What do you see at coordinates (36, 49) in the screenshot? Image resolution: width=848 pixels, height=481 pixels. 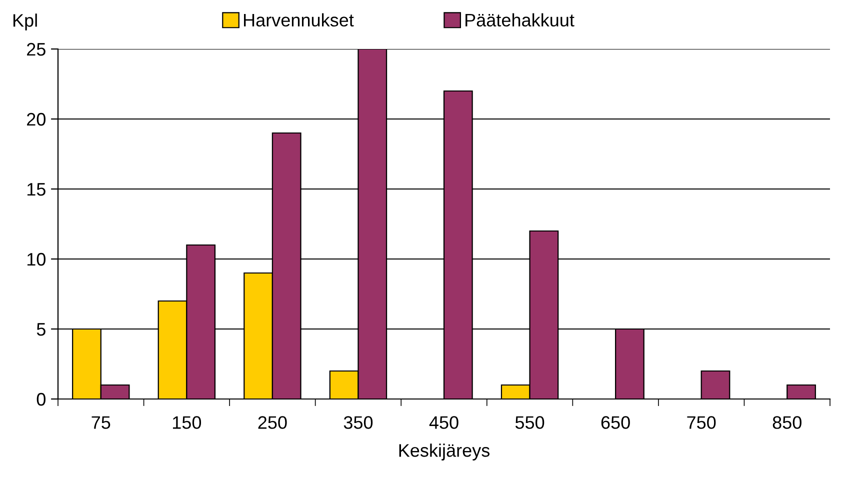 I see `y-tick-label: 25` at bounding box center [36, 49].